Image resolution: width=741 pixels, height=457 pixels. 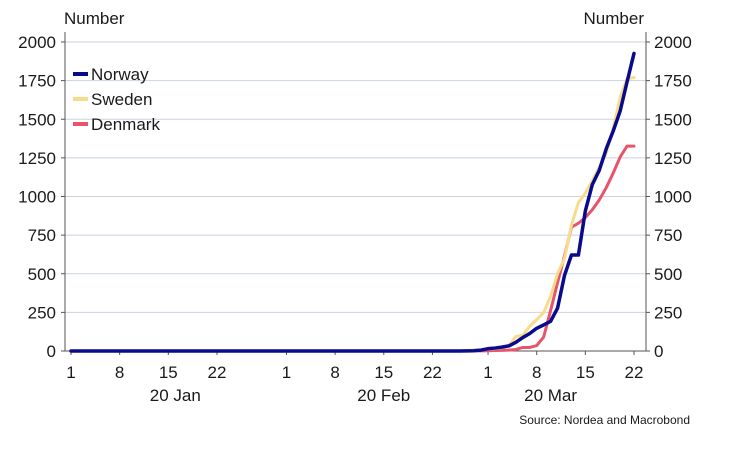 What do you see at coordinates (673, 119) in the screenshot?
I see `y-tick-right-1500: 1500` at bounding box center [673, 119].